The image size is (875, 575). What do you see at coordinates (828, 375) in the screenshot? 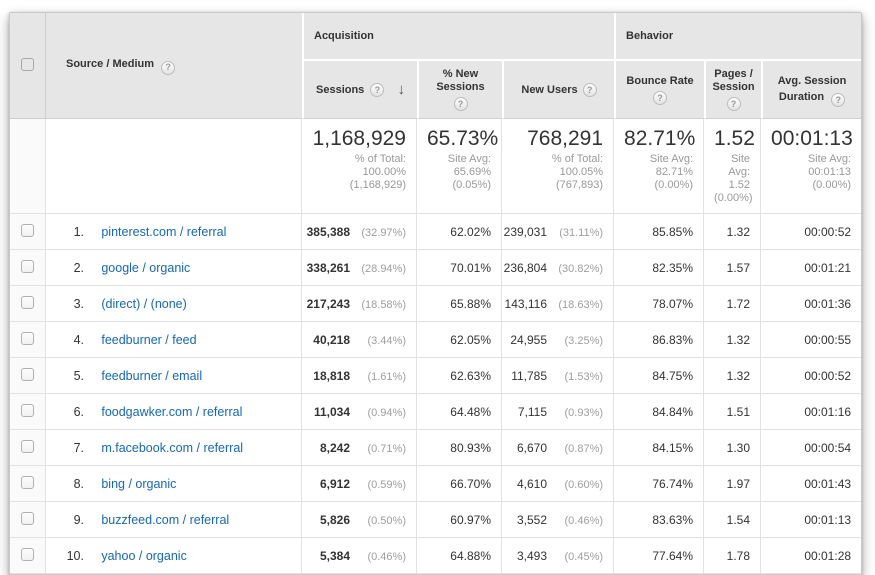
I see `avg-duration-value: 00:00:52` at bounding box center [828, 375].